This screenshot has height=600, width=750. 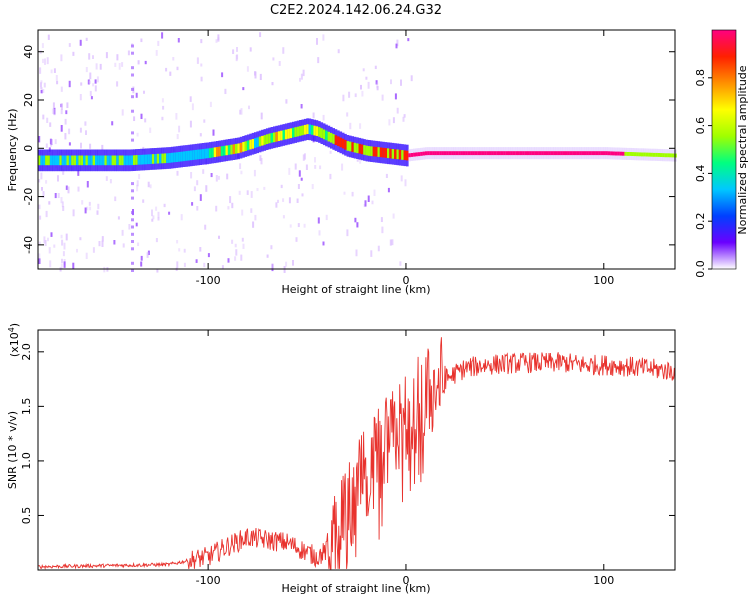 I want to click on colorbar-gradient, so click(x=724, y=149).